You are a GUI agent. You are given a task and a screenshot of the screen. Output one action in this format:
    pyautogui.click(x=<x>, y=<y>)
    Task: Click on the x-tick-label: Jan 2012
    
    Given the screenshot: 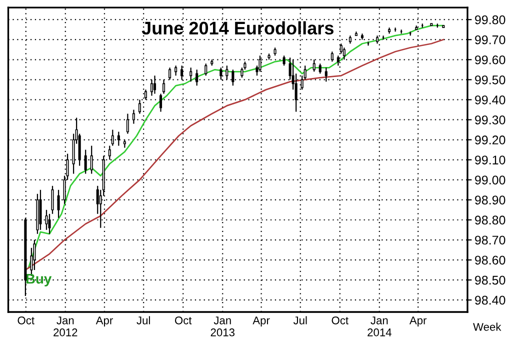 What is the action you would take?
    pyautogui.click(x=66, y=326)
    